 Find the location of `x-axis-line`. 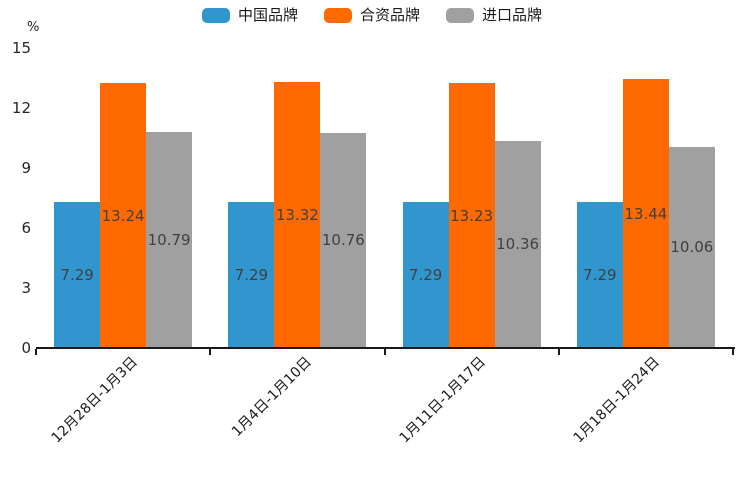

x-axis-line is located at coordinates (385, 348).